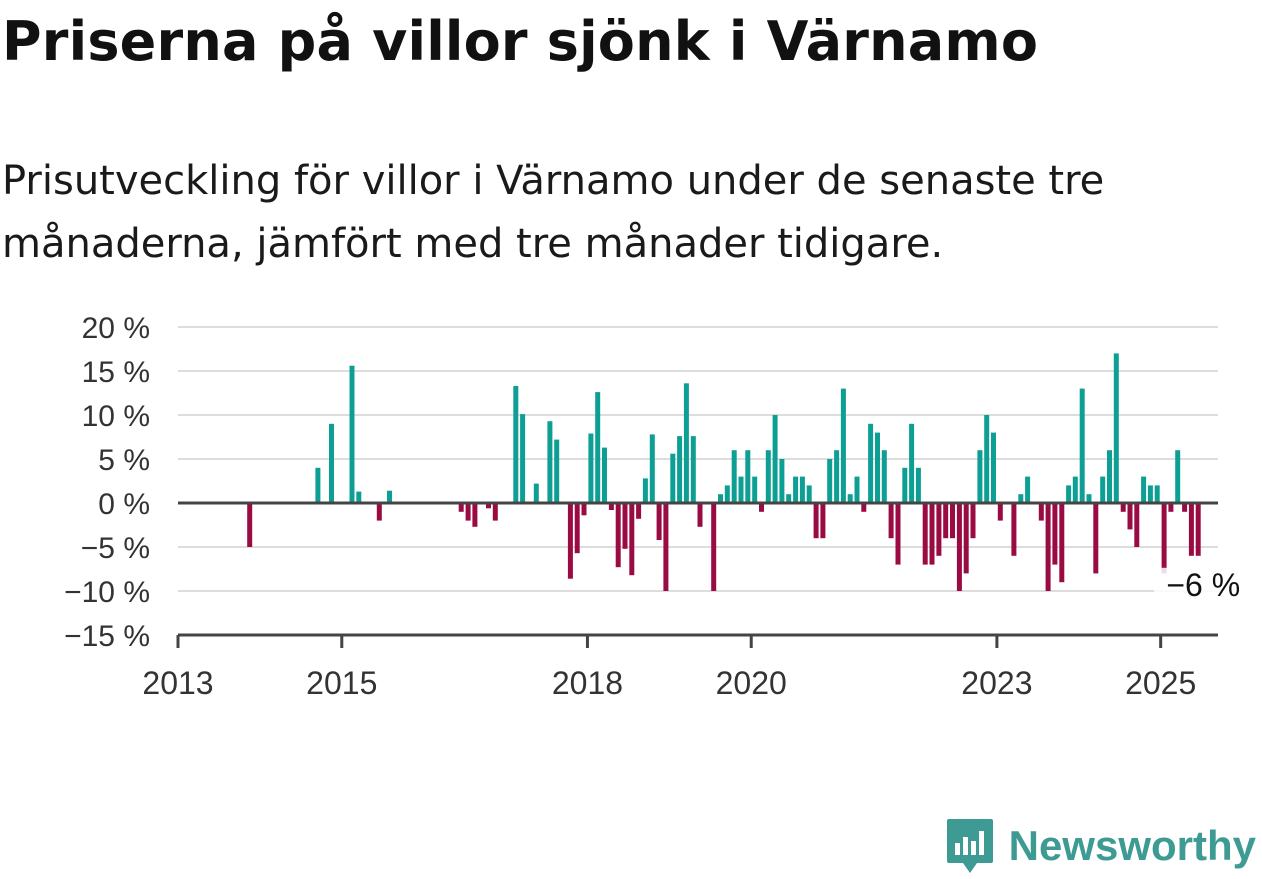 The height and width of the screenshot is (879, 1262). Describe the element at coordinates (969, 846) in the screenshot. I see `newsworthy-logo-icon` at that location.